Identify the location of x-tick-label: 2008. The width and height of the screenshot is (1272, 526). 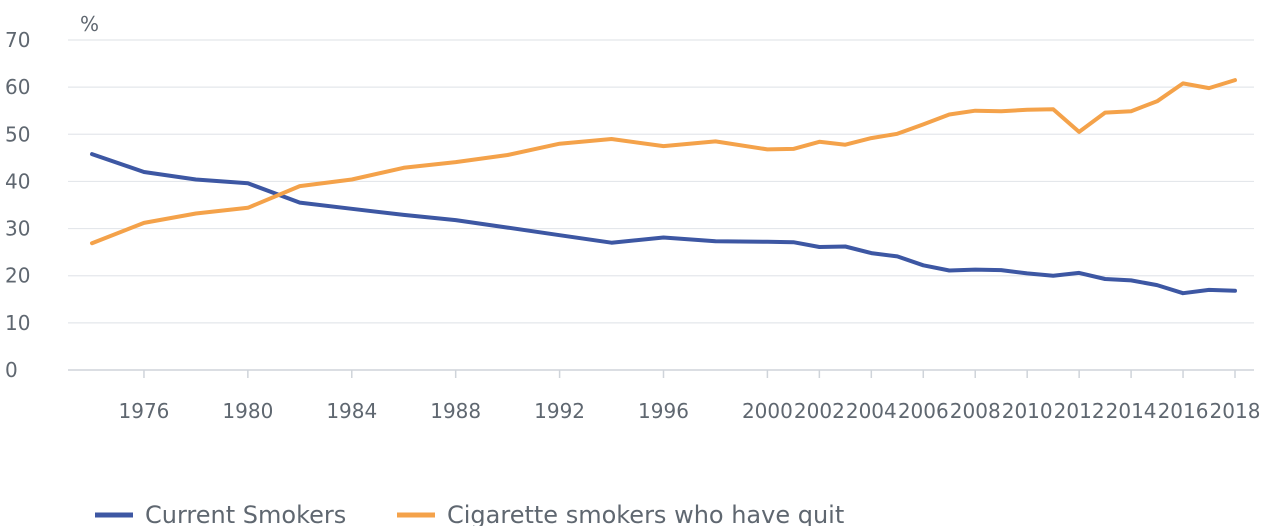
(975, 411).